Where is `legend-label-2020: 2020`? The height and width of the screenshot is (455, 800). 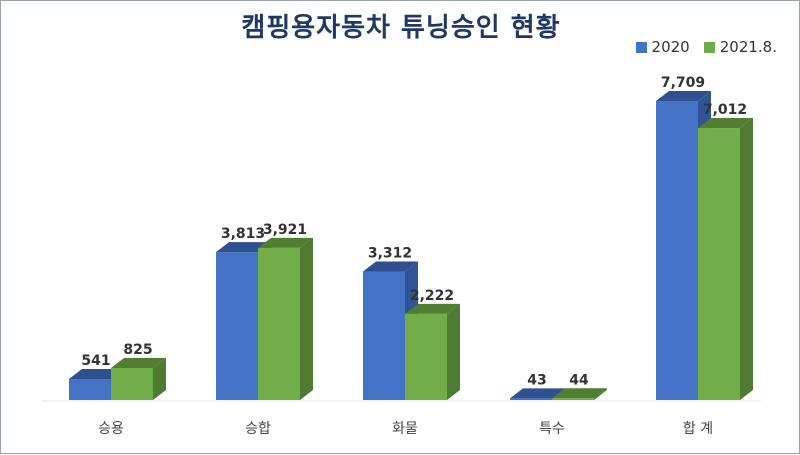 legend-label-2020: 2020 is located at coordinates (670, 47).